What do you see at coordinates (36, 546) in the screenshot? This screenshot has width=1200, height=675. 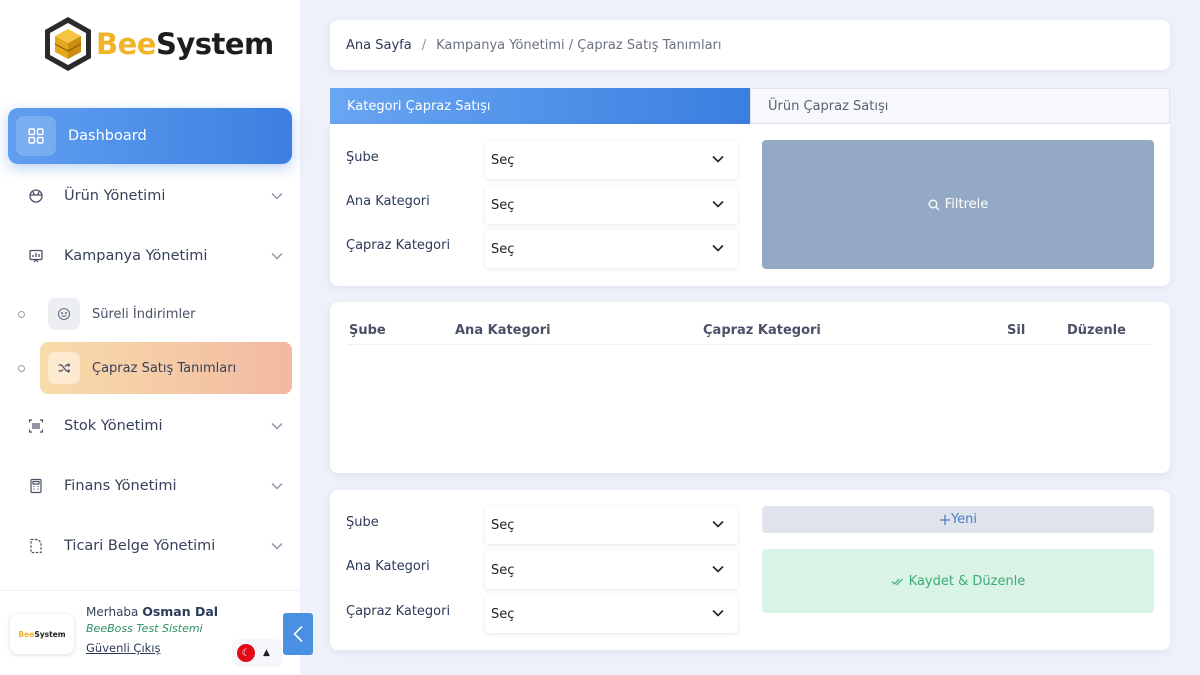 I see `document-icon` at bounding box center [36, 546].